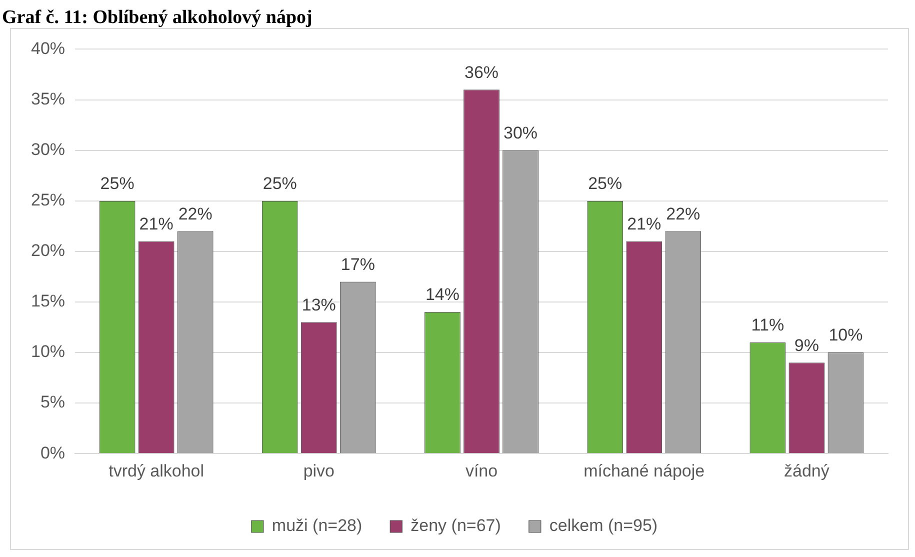 Image resolution: width=915 pixels, height=557 pixels. Describe the element at coordinates (158, 17) in the screenshot. I see `chart-title: Graf č. 11: Oblíbený alkoholový nápoj` at that location.